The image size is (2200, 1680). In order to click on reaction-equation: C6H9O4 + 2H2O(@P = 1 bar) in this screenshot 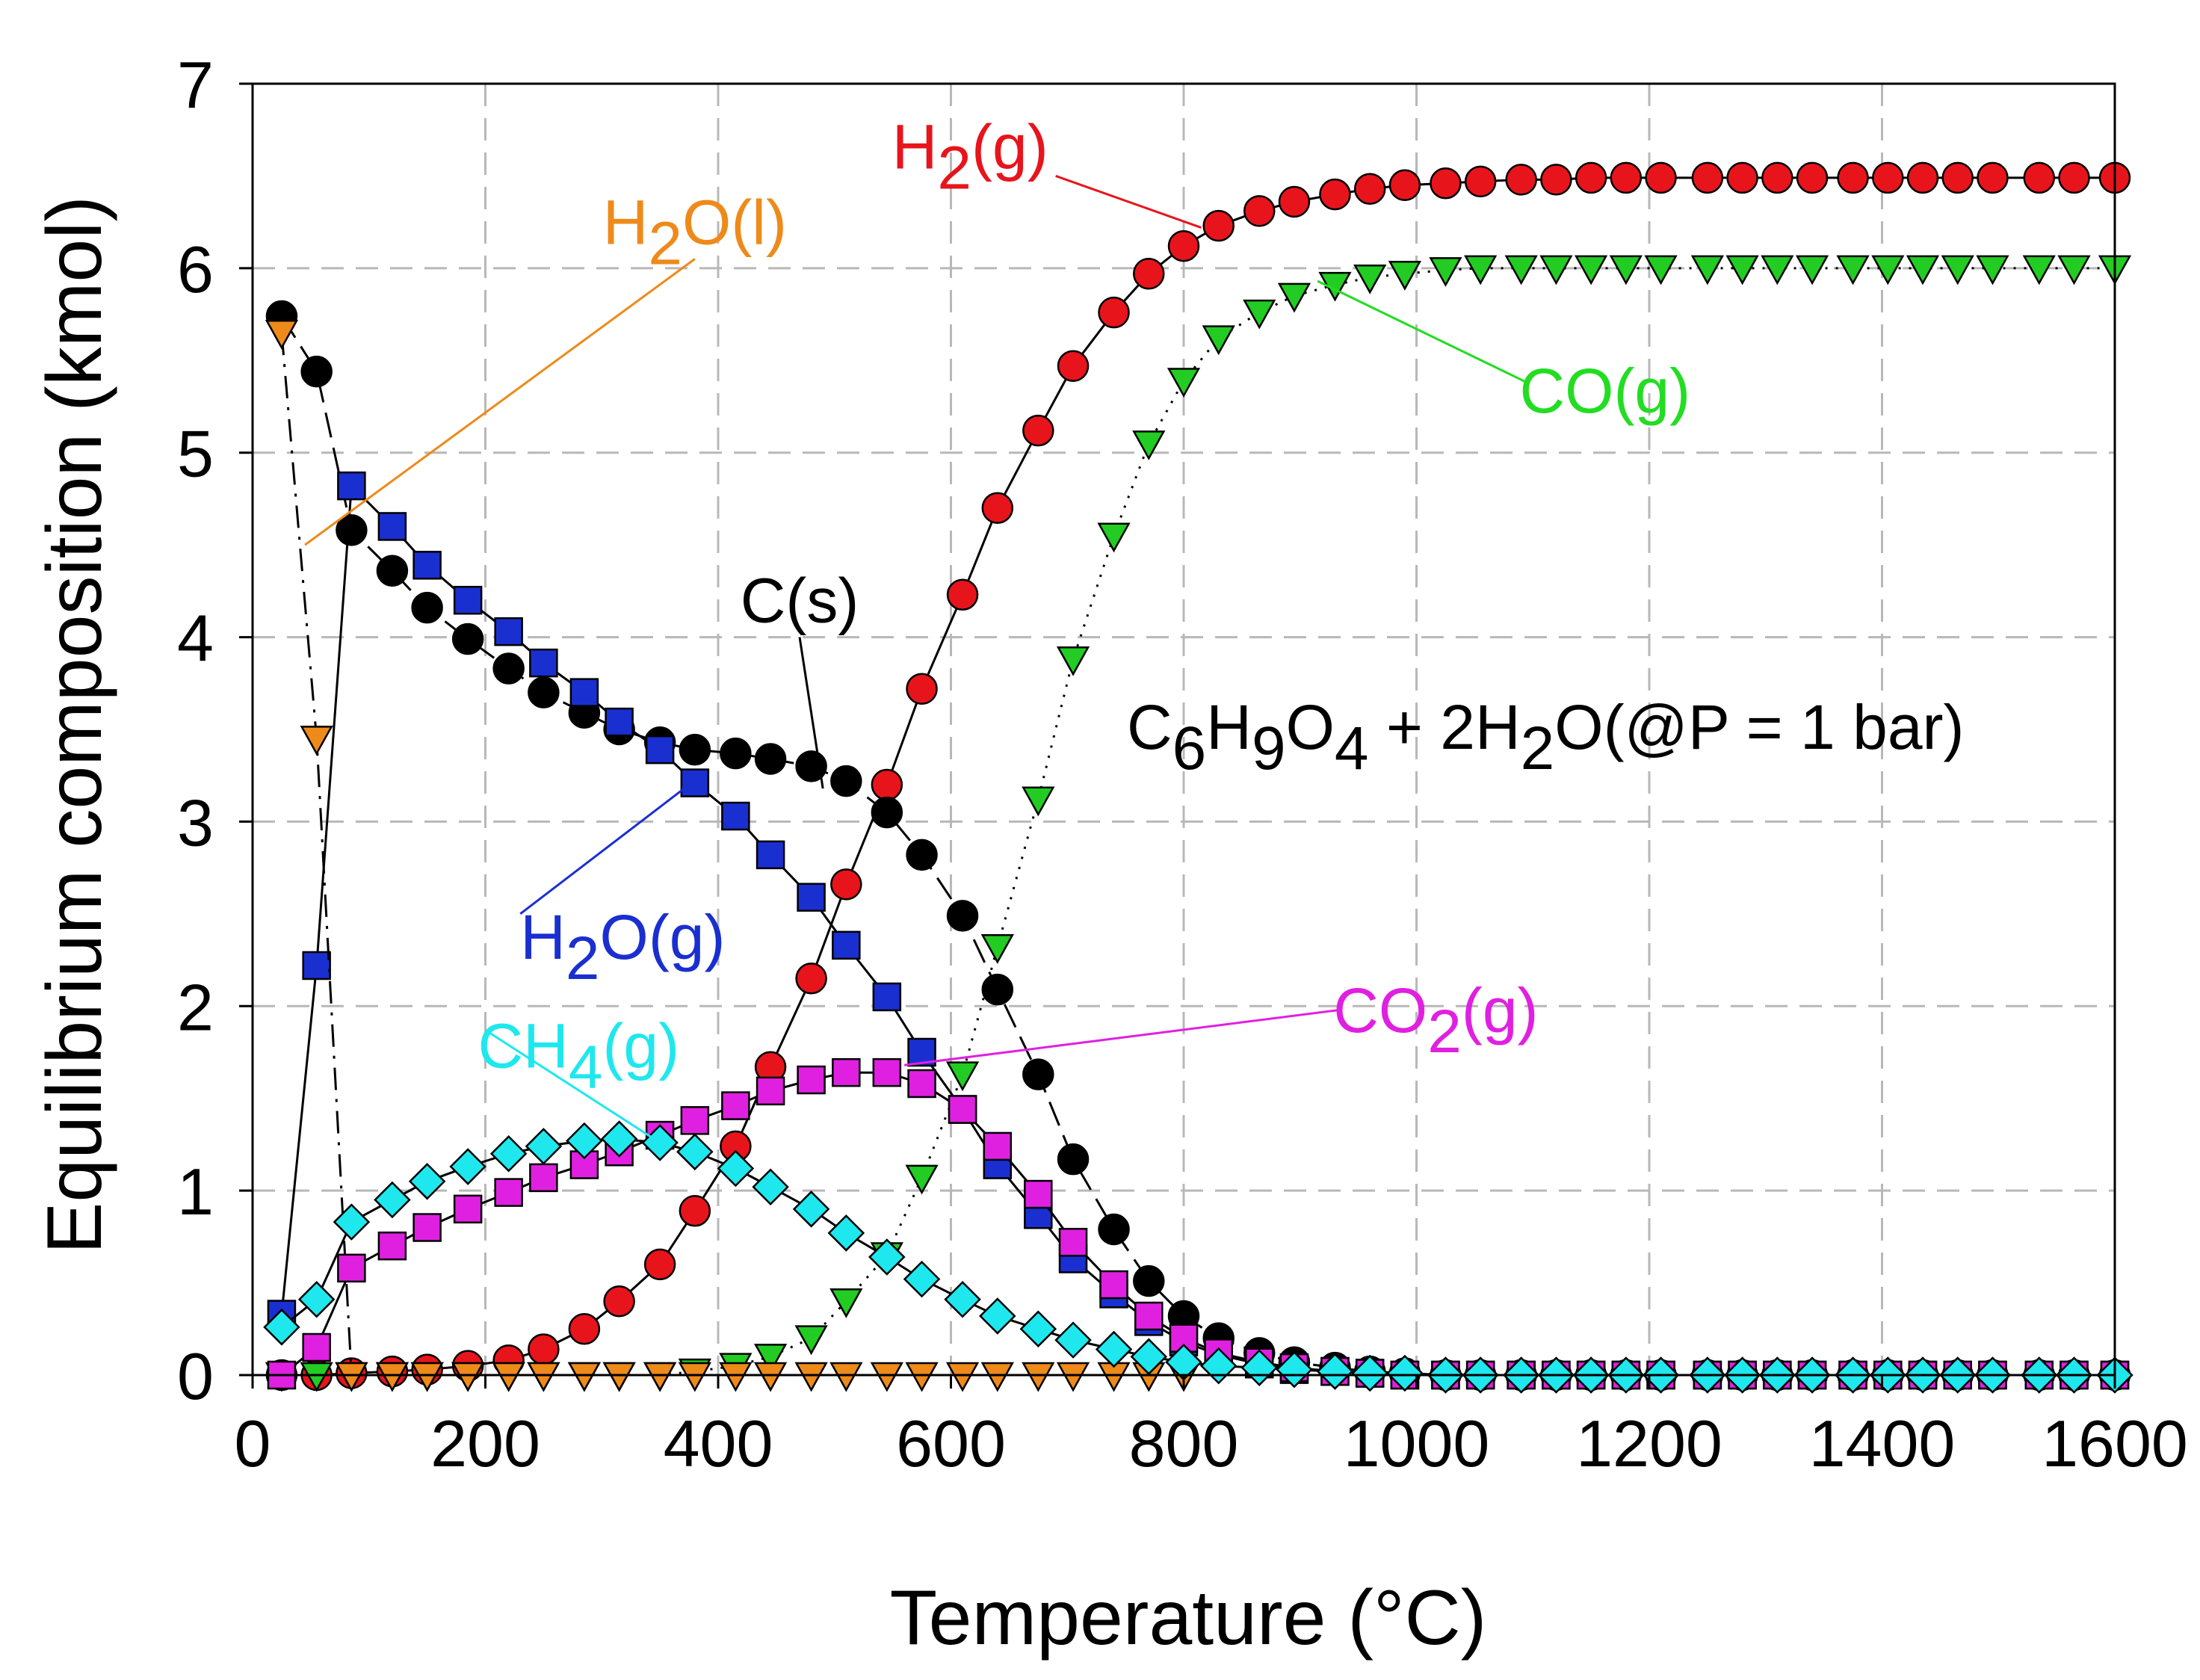, I will do `click(1546, 737)`.